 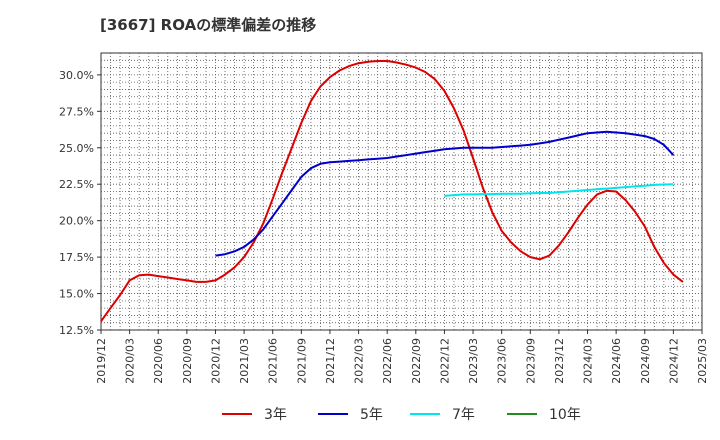 What do you see at coordinates (76, 184) in the screenshot?
I see `y-tick-label: 22.5%` at bounding box center [76, 184].